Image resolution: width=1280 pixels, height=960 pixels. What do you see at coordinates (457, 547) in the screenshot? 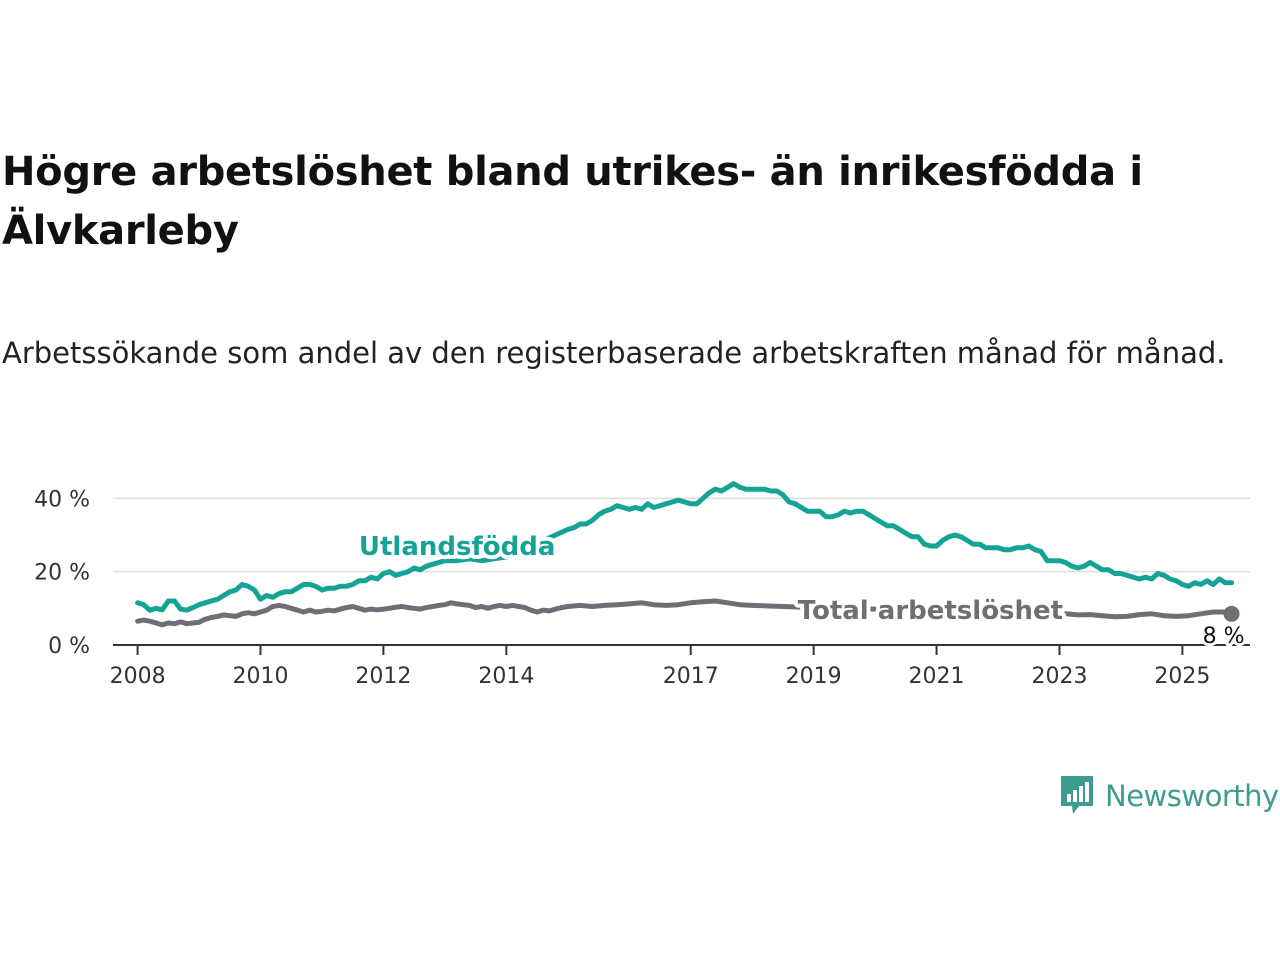
I see `series-label: Utlandsfödda` at bounding box center [457, 547].